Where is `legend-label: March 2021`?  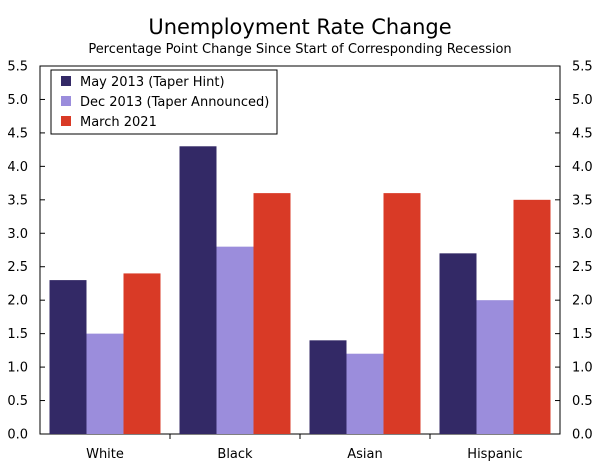 legend-label: March 2021 is located at coordinates (118, 122).